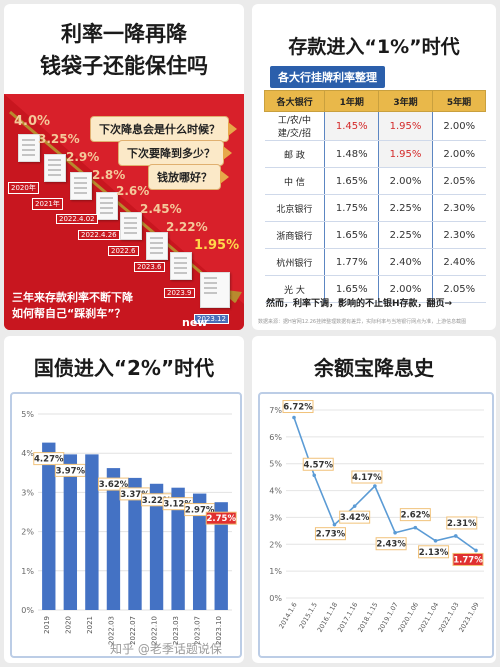 The image size is (500, 667). I want to click on date-label: 2023.6, so click(149, 267).